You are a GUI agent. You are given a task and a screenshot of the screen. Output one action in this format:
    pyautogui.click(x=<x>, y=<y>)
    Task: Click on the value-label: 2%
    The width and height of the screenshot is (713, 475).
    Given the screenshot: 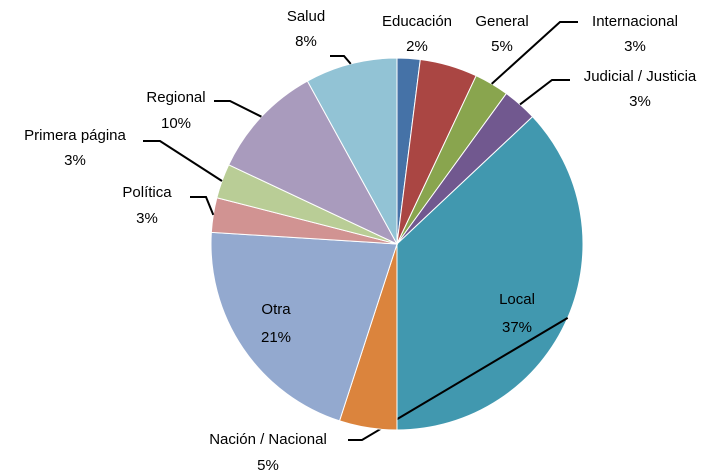 What is the action you would take?
    pyautogui.click(x=417, y=46)
    